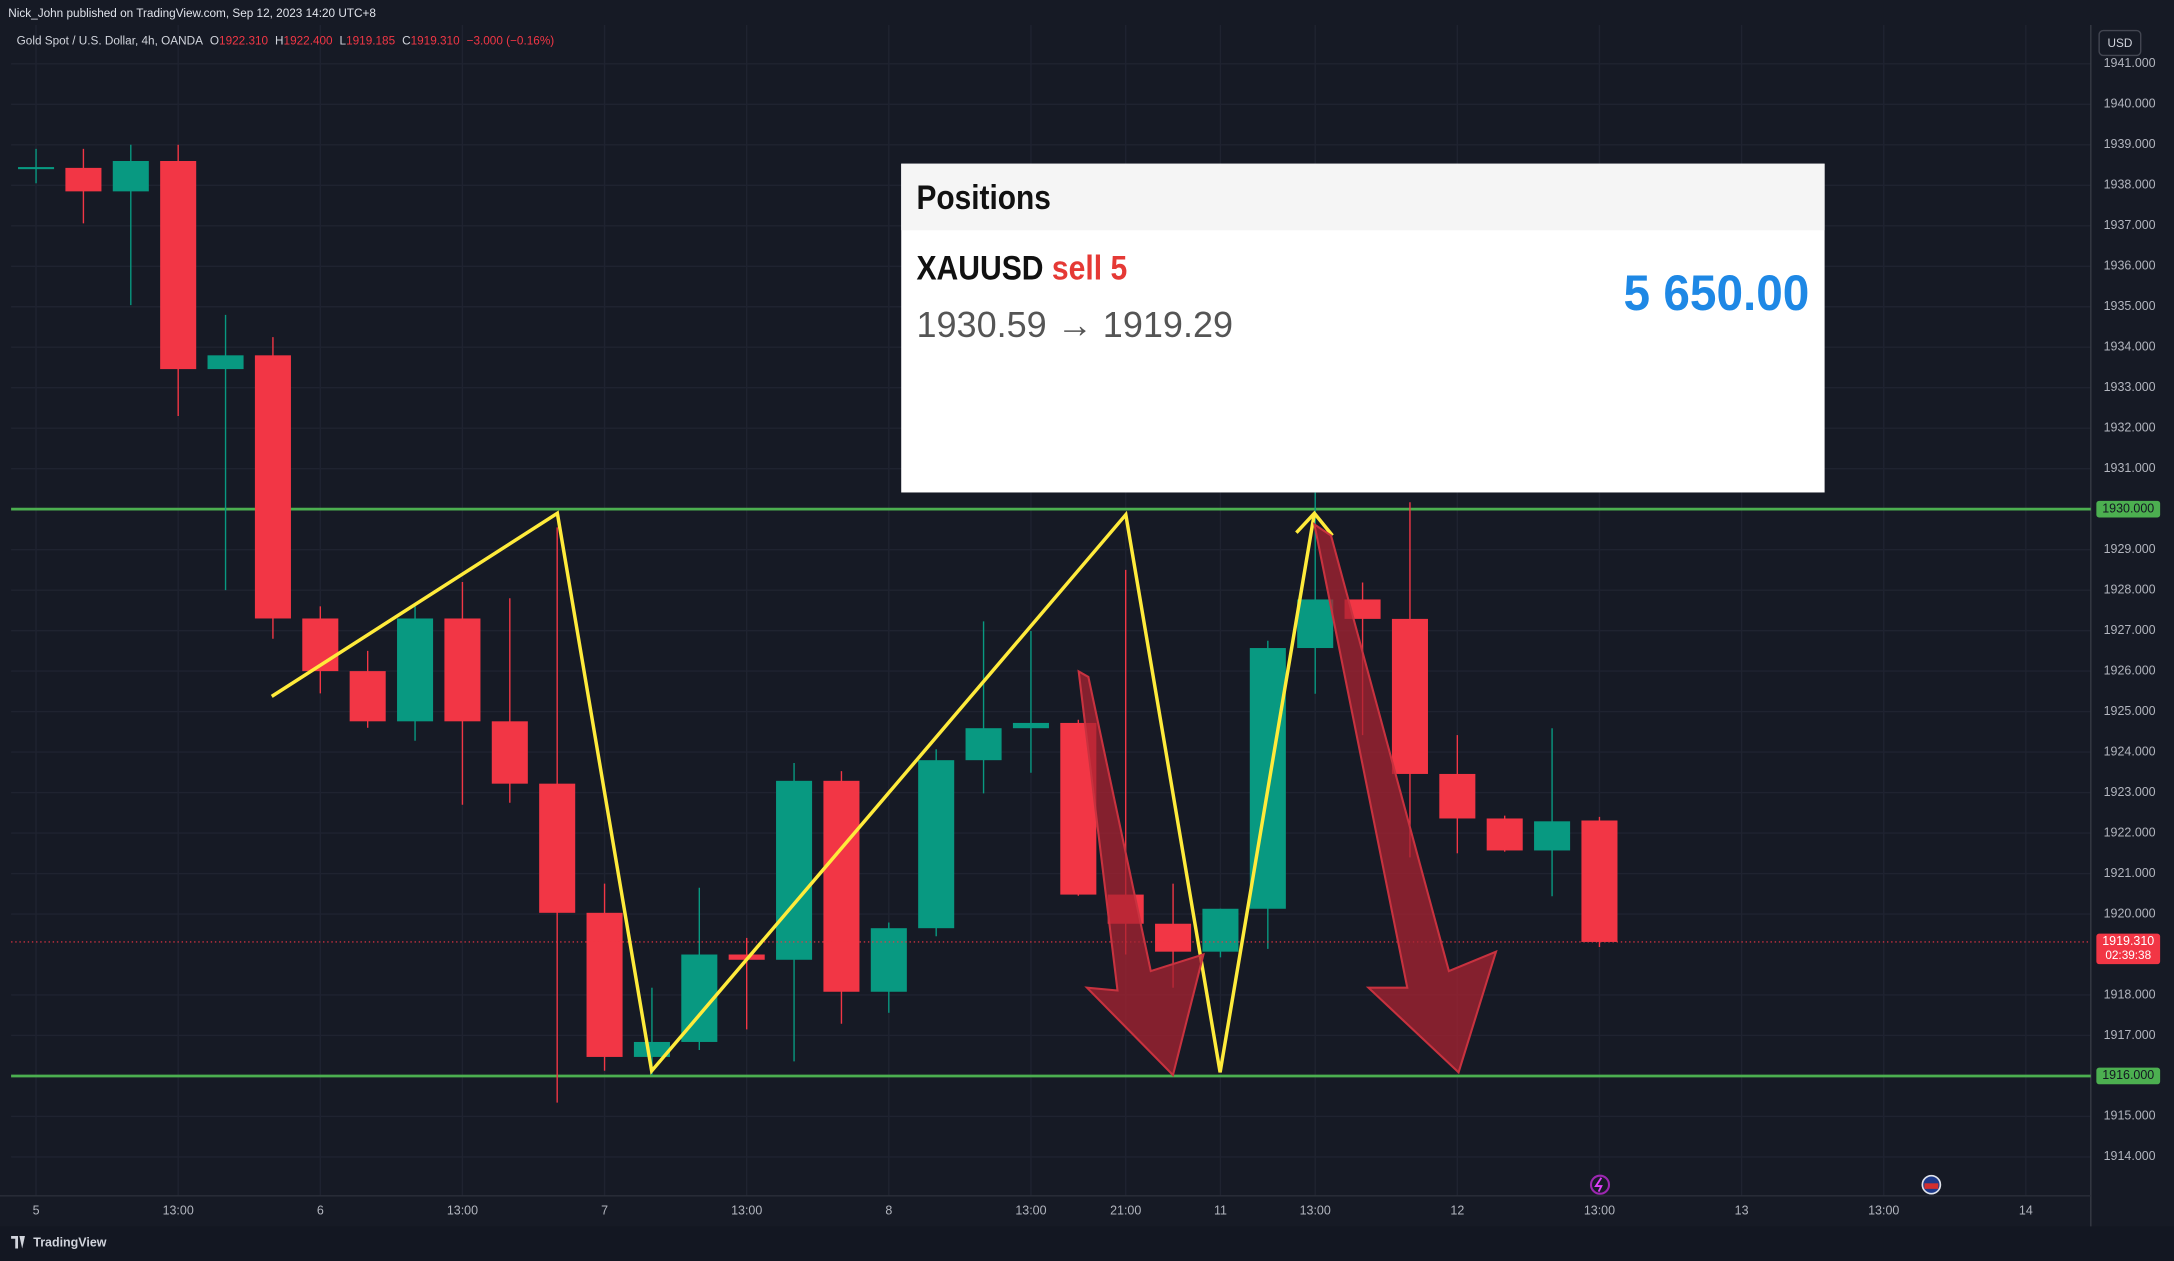 This screenshot has width=2174, height=1261. Describe the element at coordinates (2130, 1116) in the screenshot. I see `y-tick-label: 1915.000` at that location.